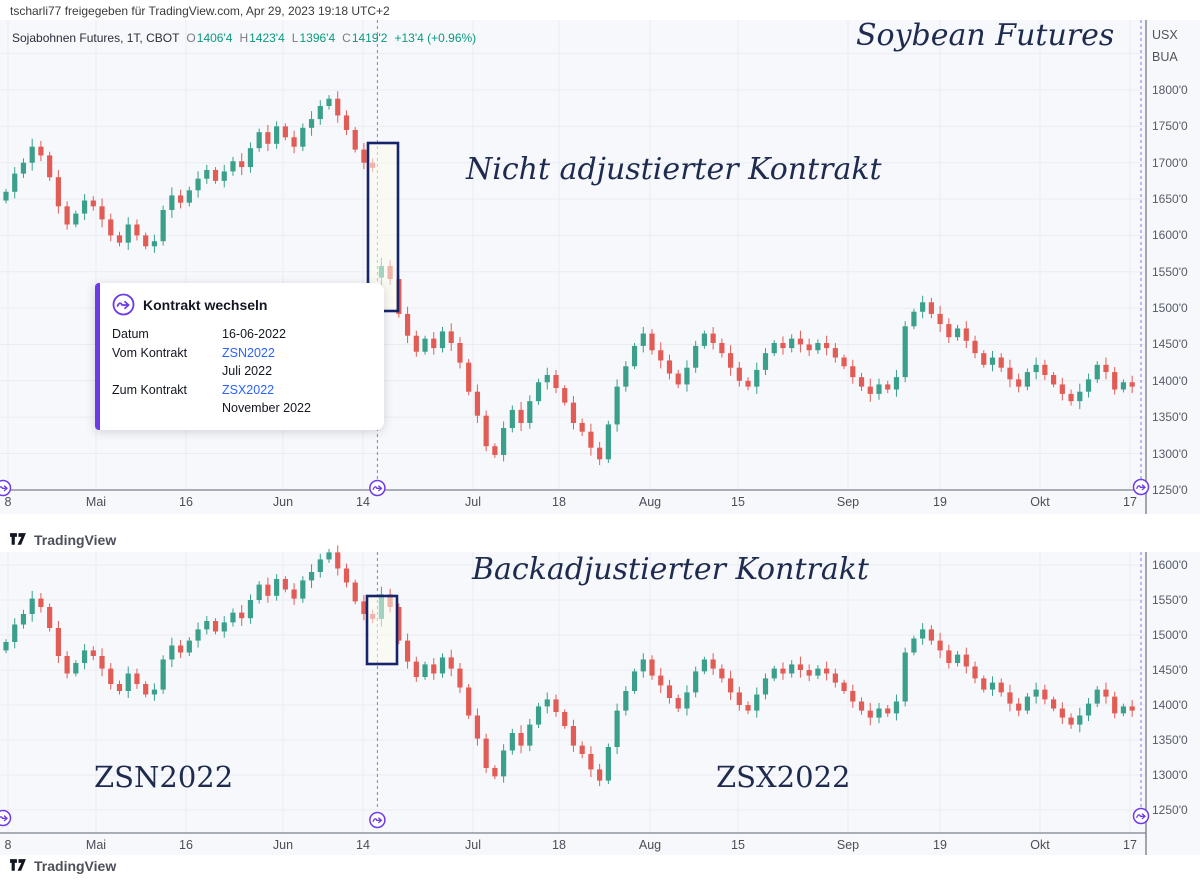 The width and height of the screenshot is (1200, 884). Describe the element at coordinates (1170, 90) in the screenshot. I see `price-label: 1800'0` at that location.